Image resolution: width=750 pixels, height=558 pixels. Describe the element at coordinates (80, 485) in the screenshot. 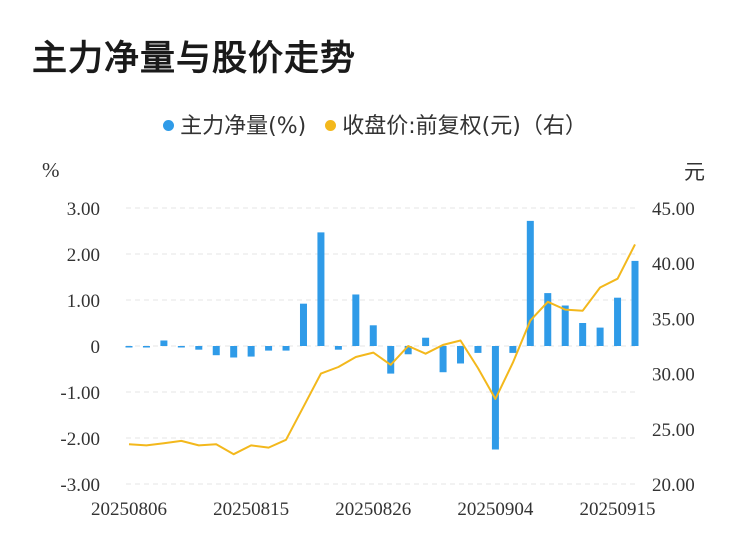

I see `left-tick-label: -3.00` at that location.